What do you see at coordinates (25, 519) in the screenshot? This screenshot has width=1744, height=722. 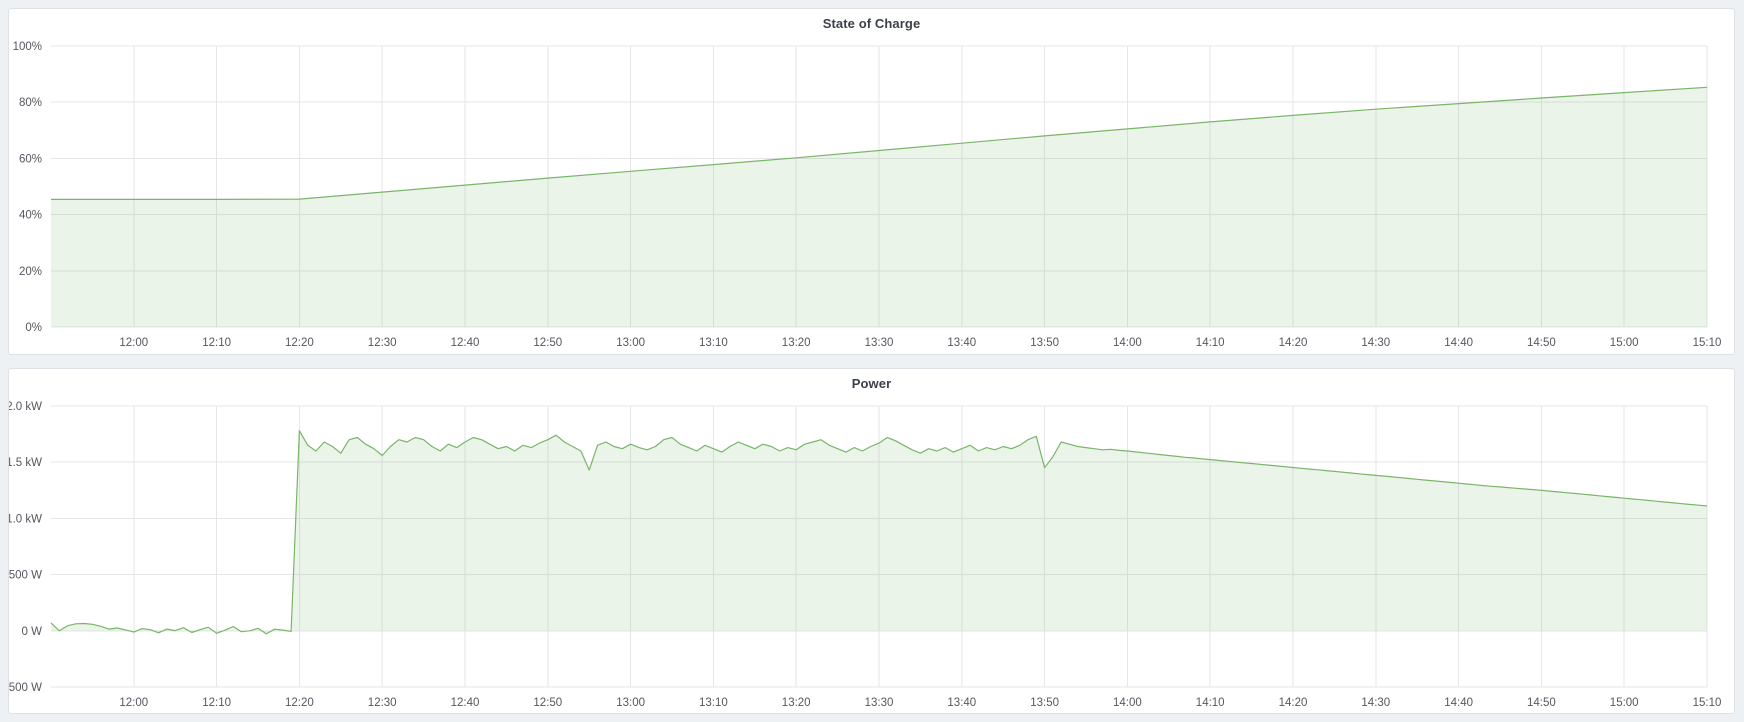 I see `svg-text: 1.0 kW` at bounding box center [25, 519].